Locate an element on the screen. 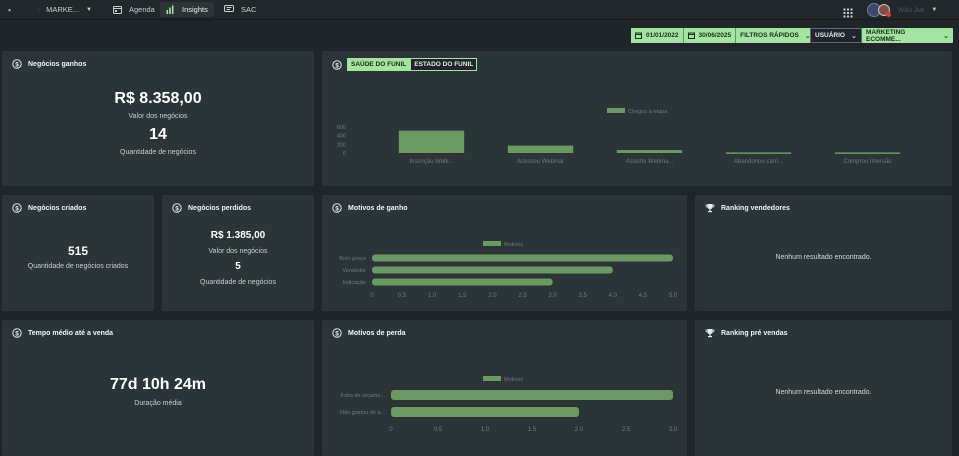 Image resolution: width=959 pixels, height=456 pixels. y-tick-label: Indicação is located at coordinates (354, 283).